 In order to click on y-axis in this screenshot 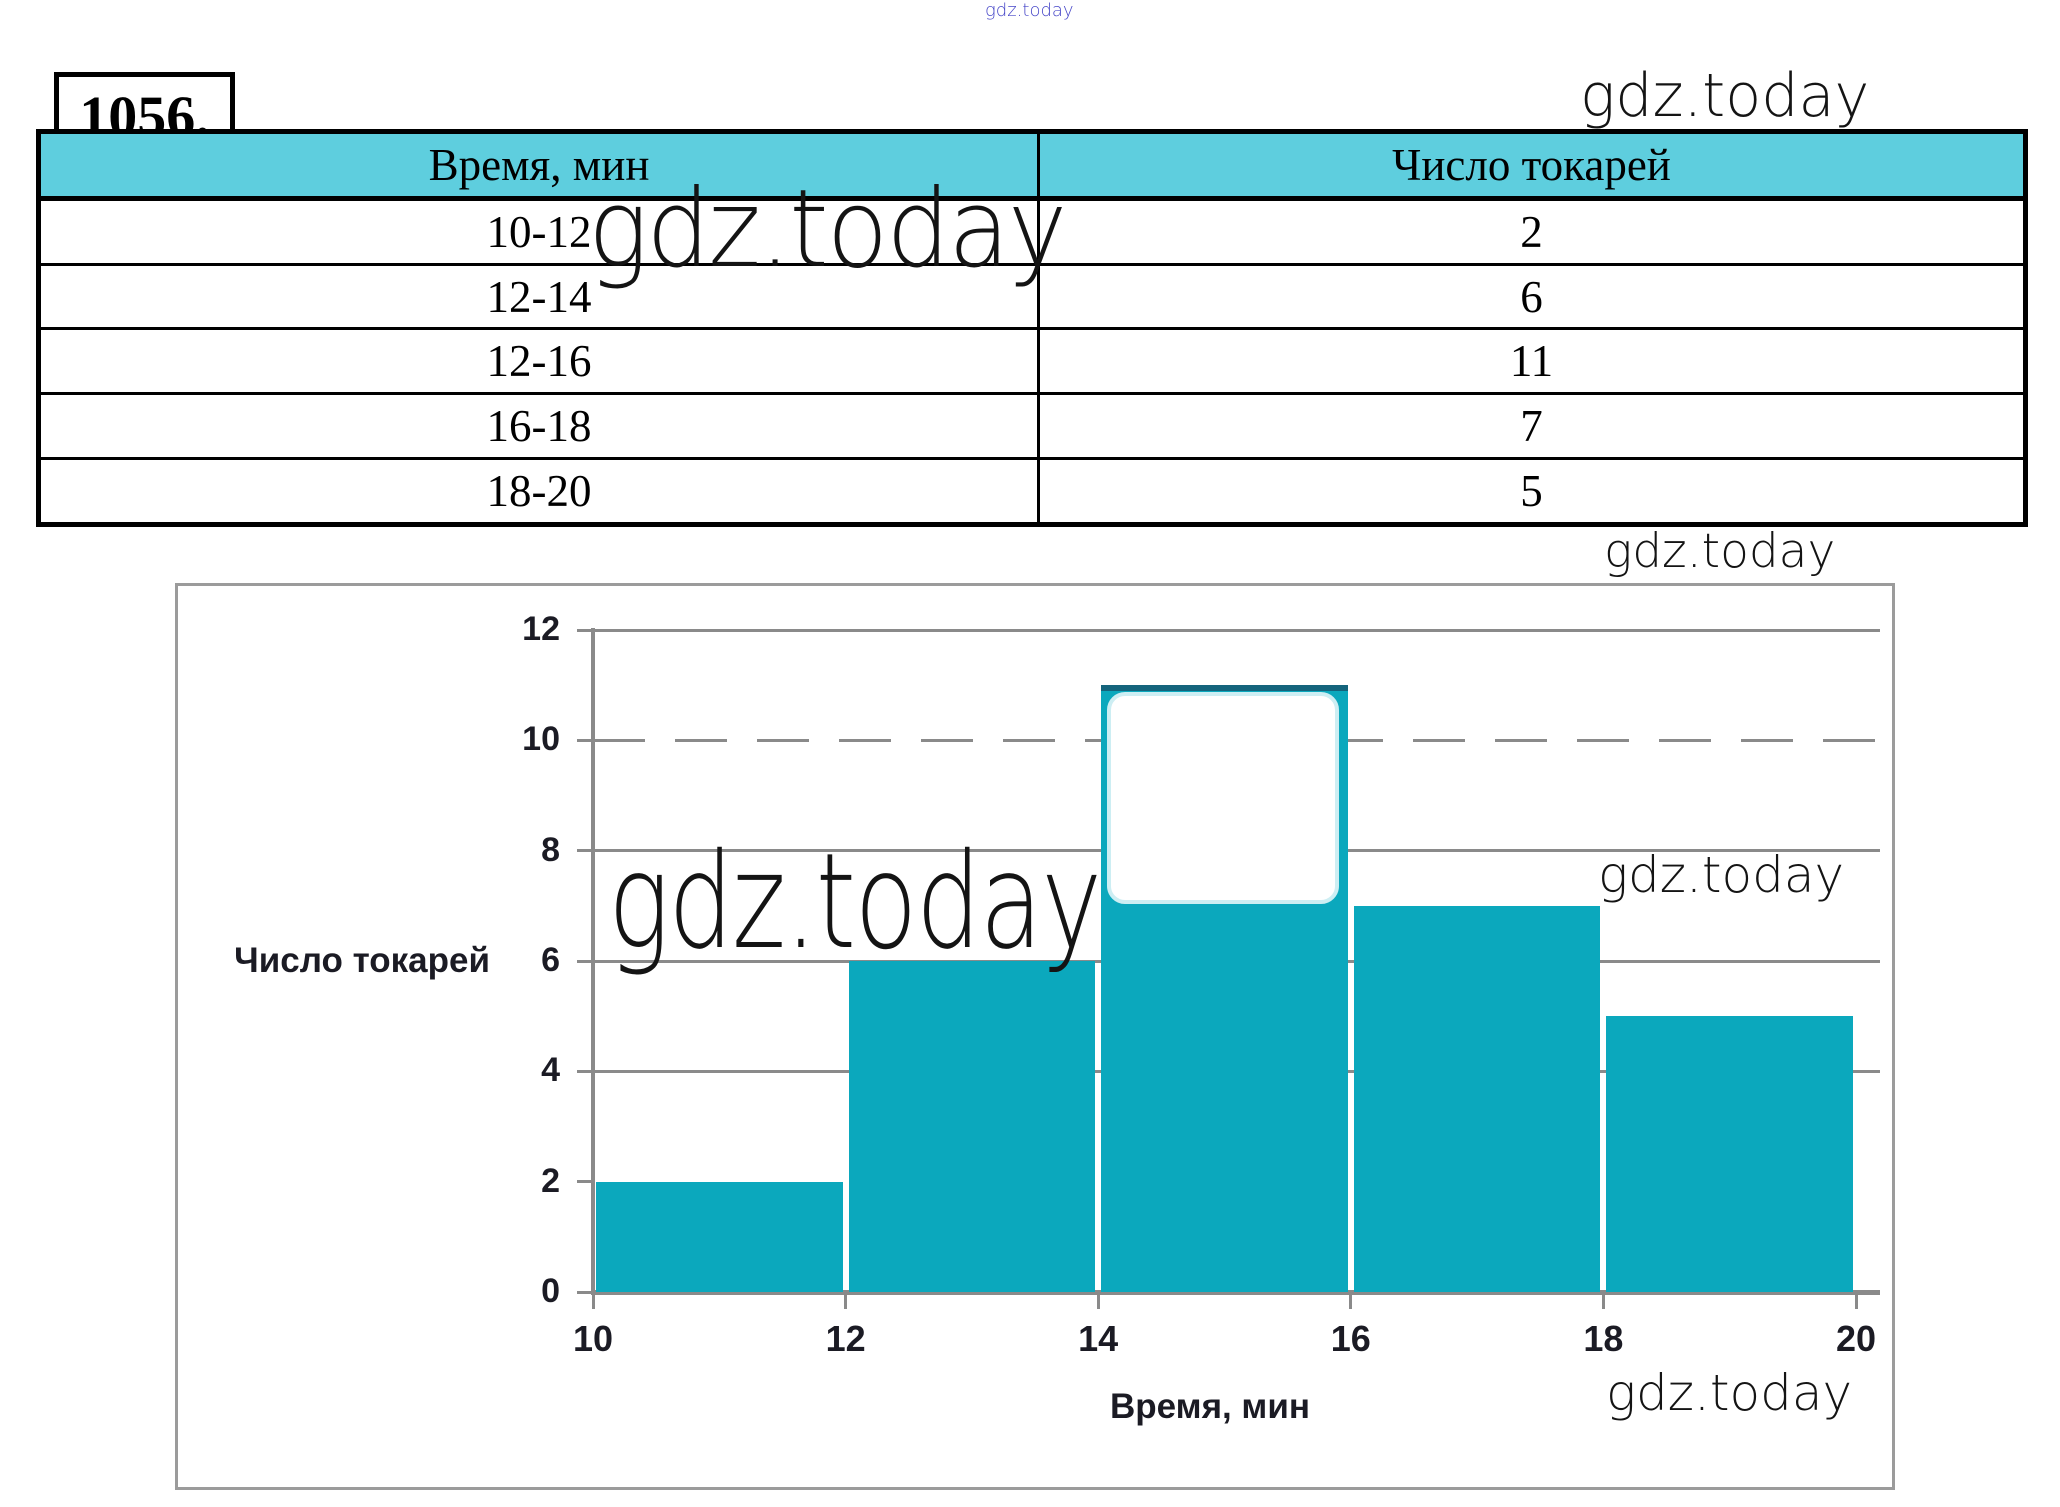, I will do `click(593, 961)`.